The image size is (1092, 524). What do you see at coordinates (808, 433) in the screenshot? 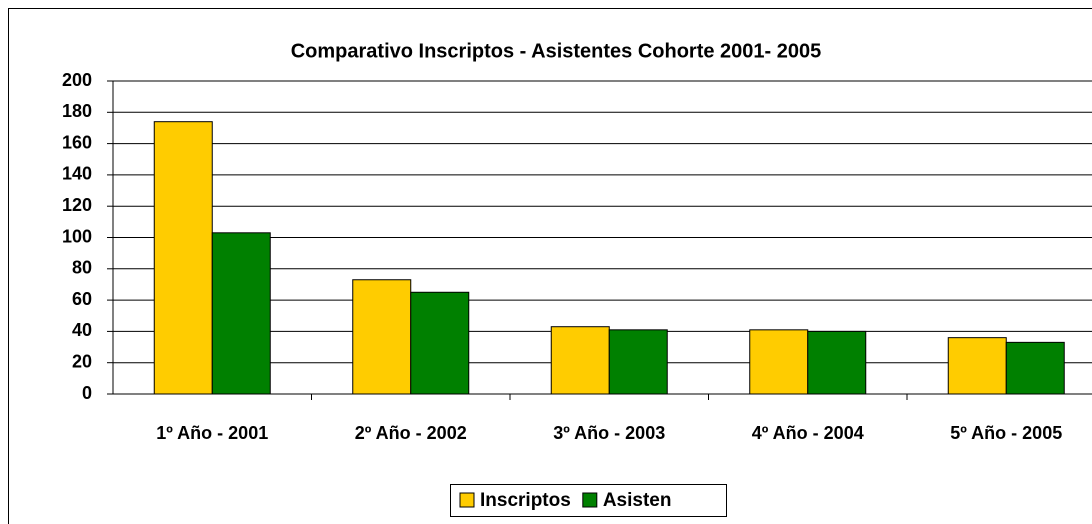
I see `x-tick-label: 4º Año - 2004` at bounding box center [808, 433].